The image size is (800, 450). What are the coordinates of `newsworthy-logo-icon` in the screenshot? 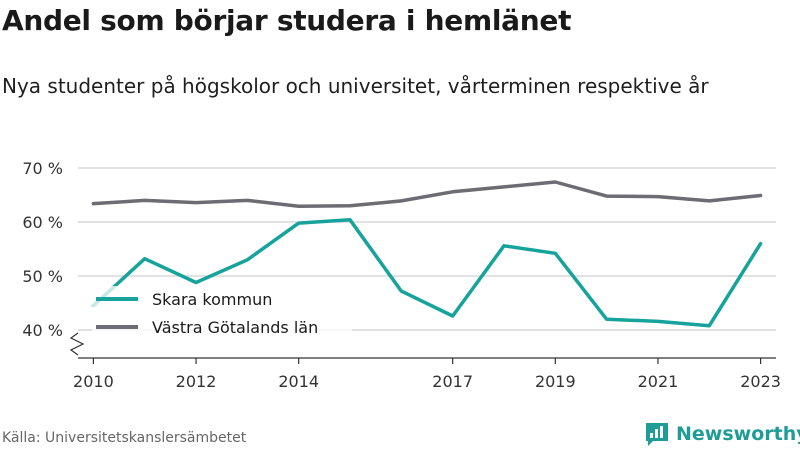 It's located at (657, 434).